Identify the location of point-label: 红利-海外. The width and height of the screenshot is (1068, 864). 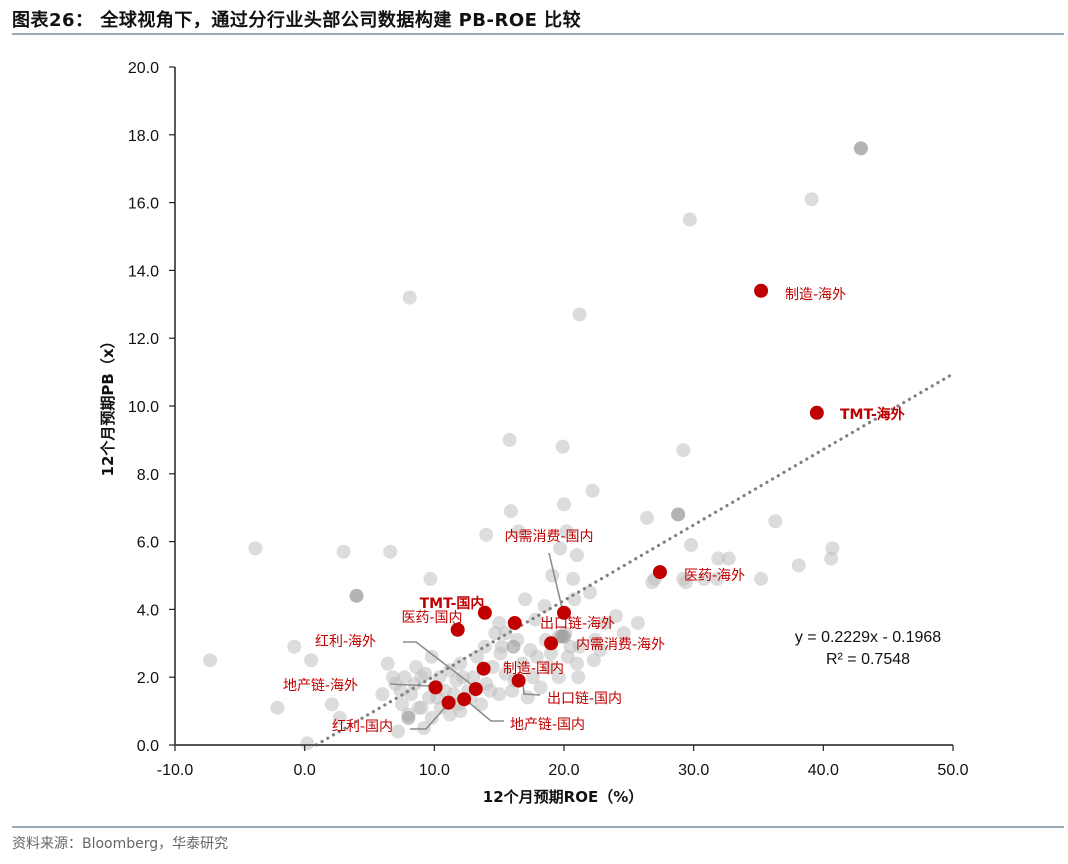
(345, 642).